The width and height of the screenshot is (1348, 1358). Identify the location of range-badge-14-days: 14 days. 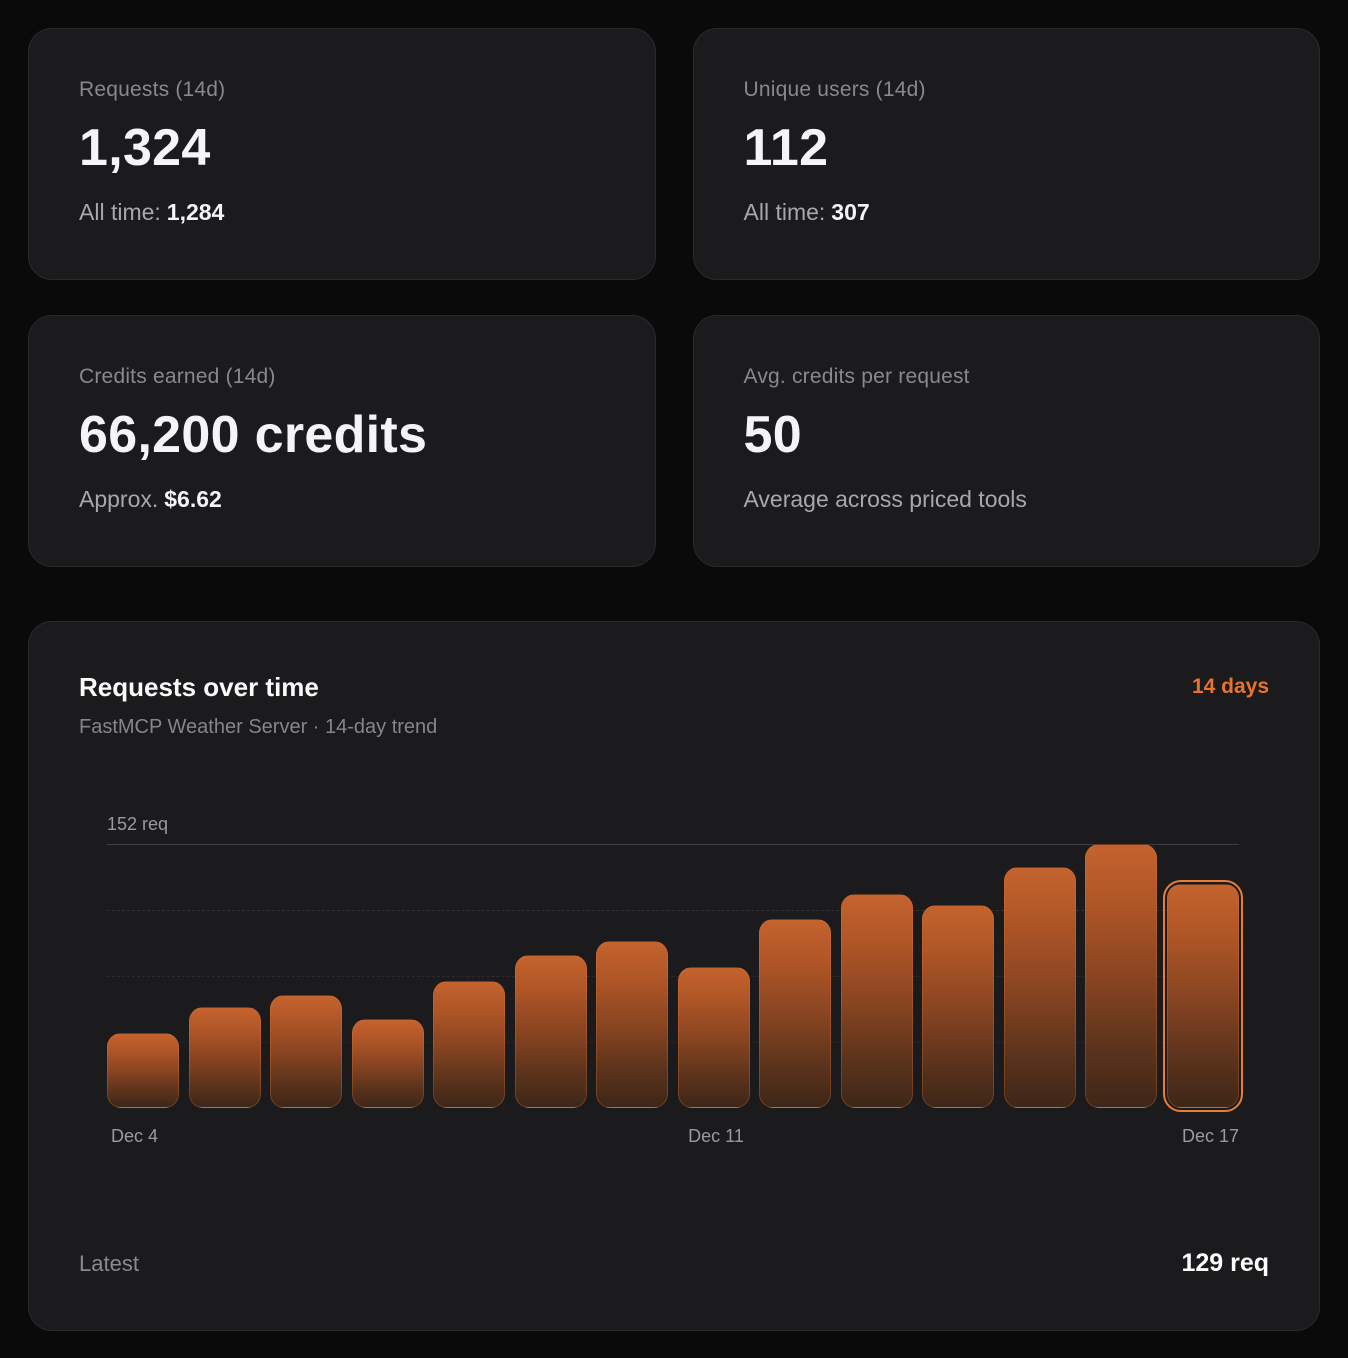
(1230, 687).